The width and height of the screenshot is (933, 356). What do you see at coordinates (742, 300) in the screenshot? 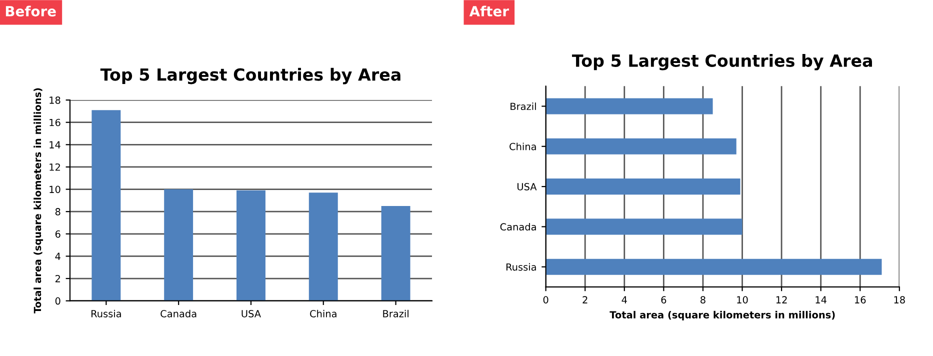
I see `x-tick-label: 10` at bounding box center [742, 300].